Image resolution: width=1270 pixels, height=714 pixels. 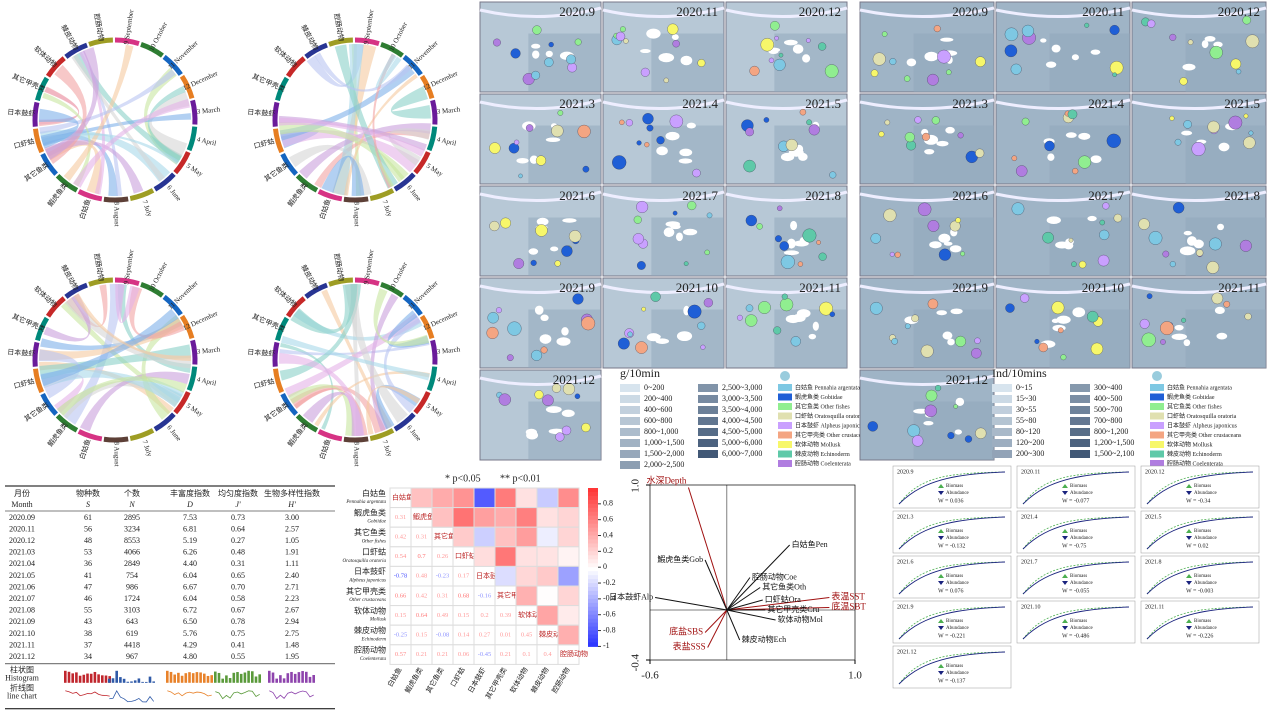 I want to click on species-label: 软体动物 Mollusk, so click(x=818, y=444).